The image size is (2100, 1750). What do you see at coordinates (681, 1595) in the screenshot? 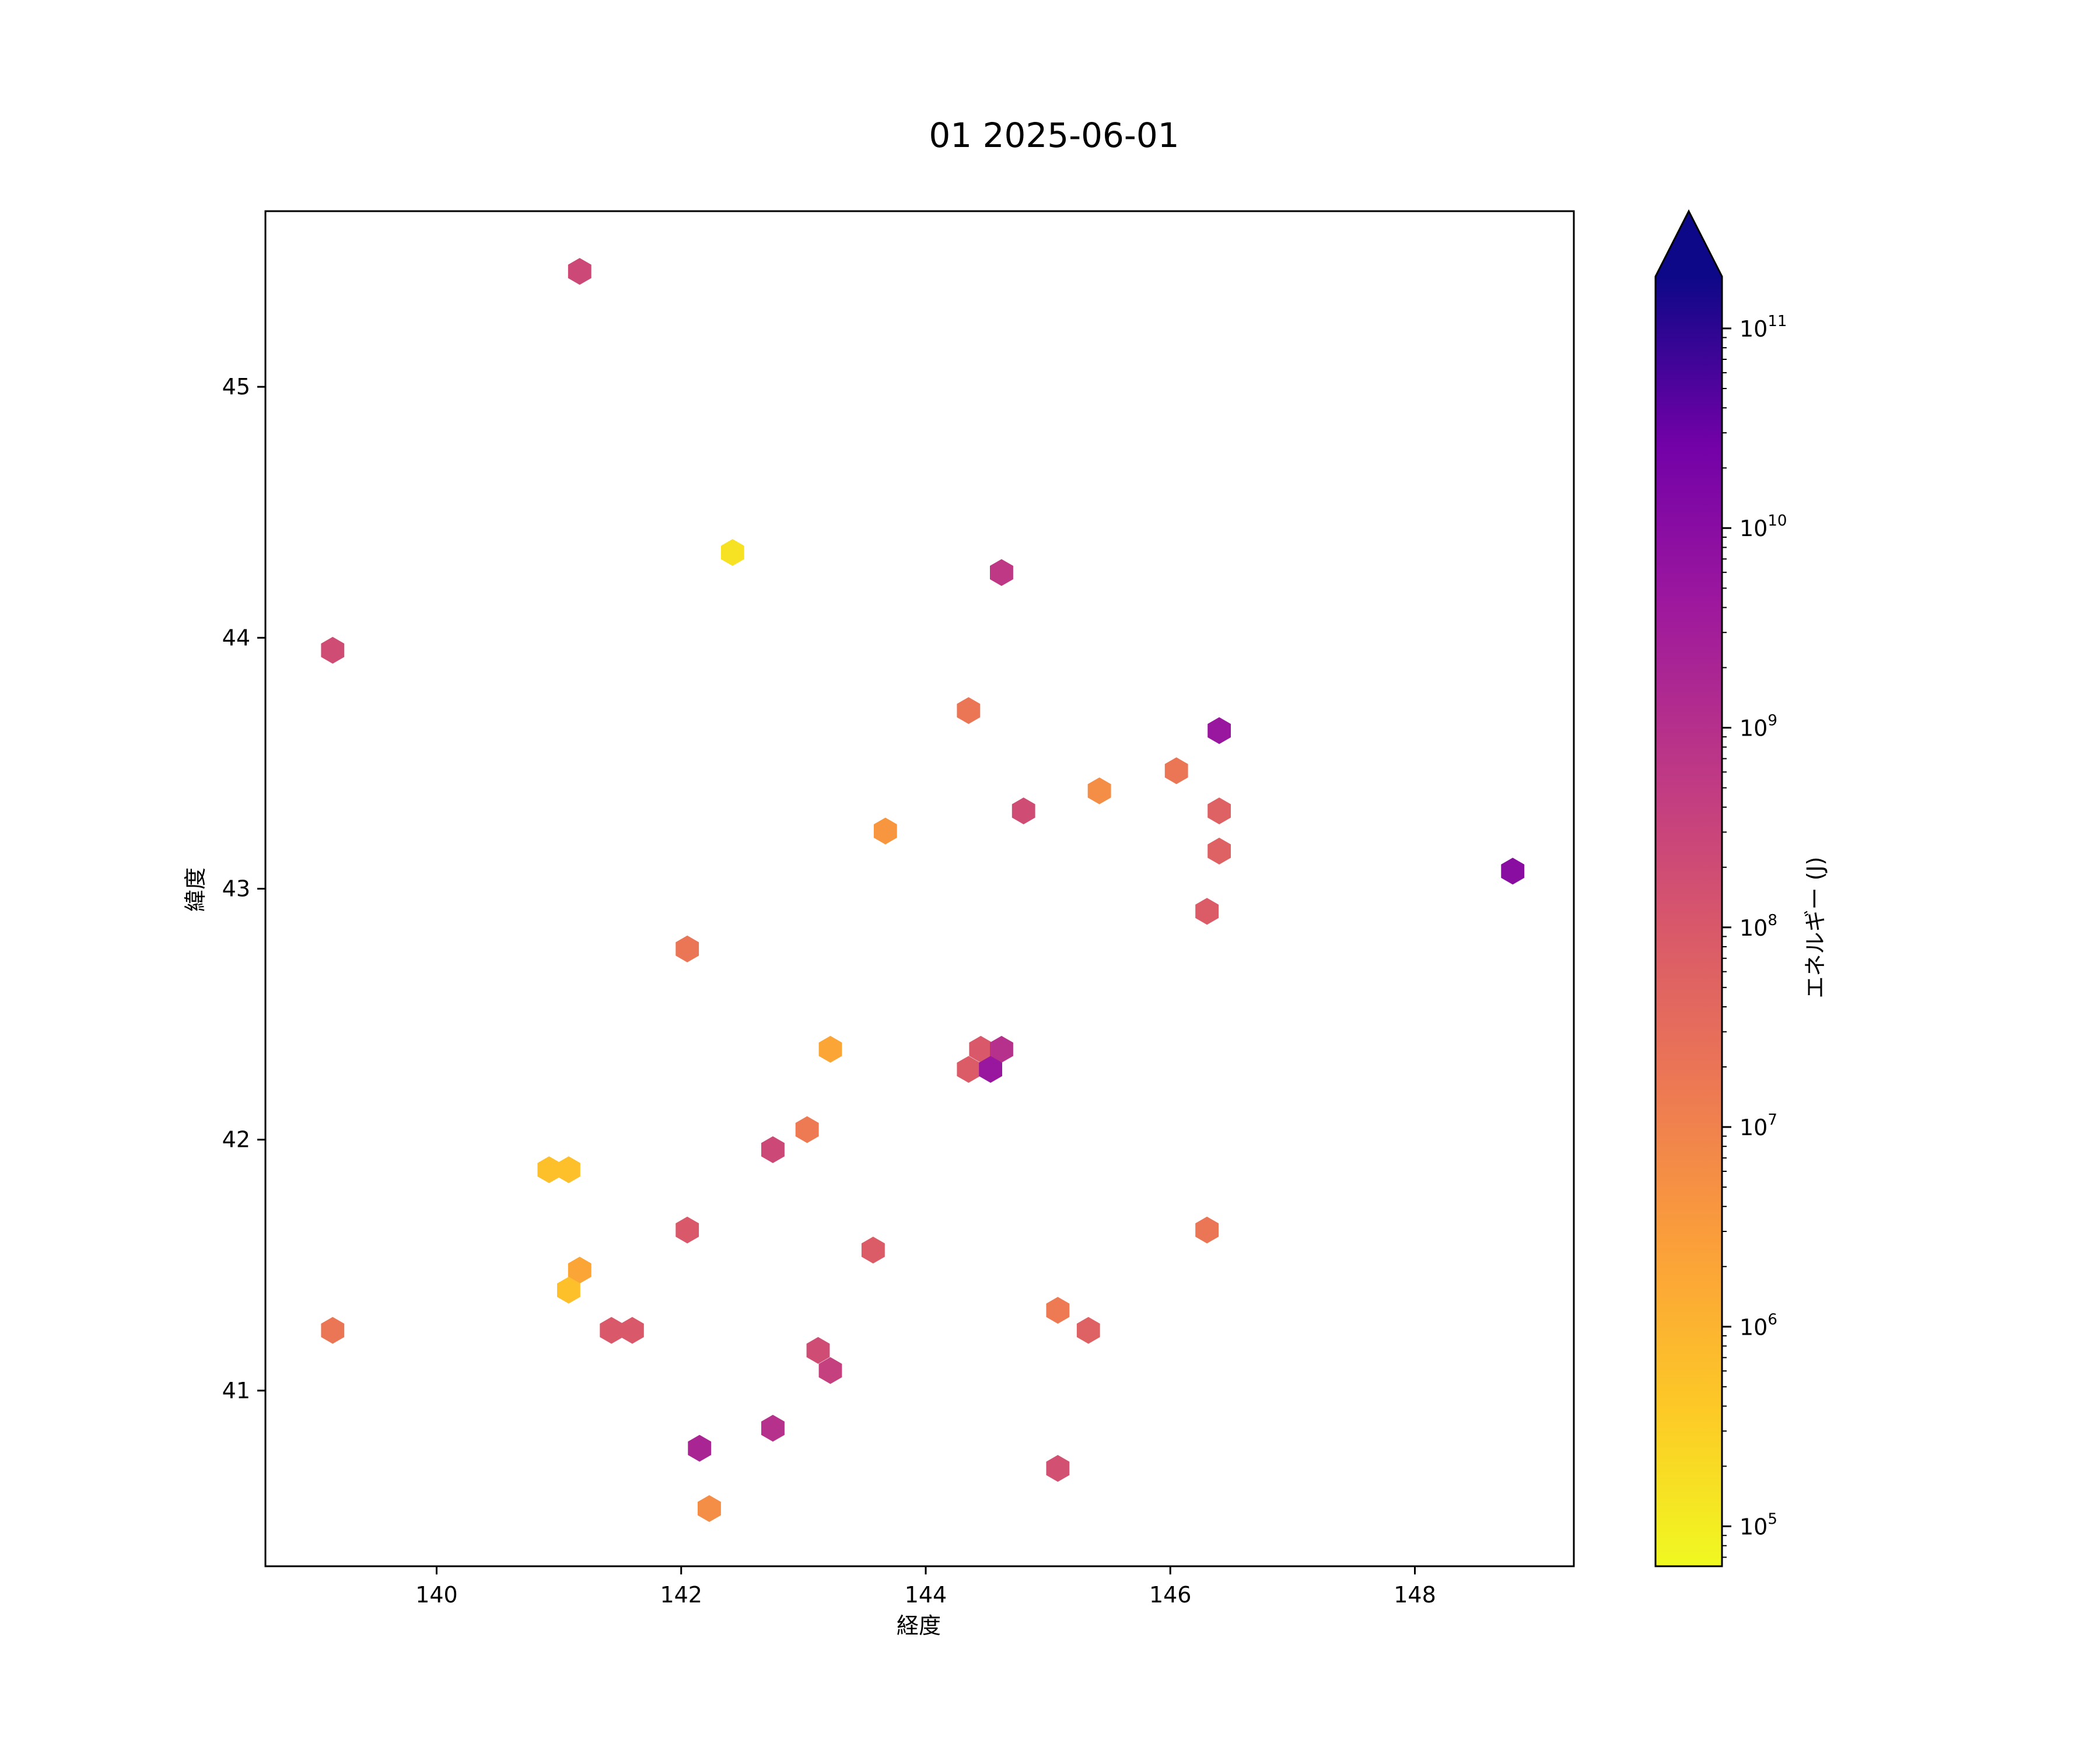
I see `x-tick-label: 142` at bounding box center [681, 1595].